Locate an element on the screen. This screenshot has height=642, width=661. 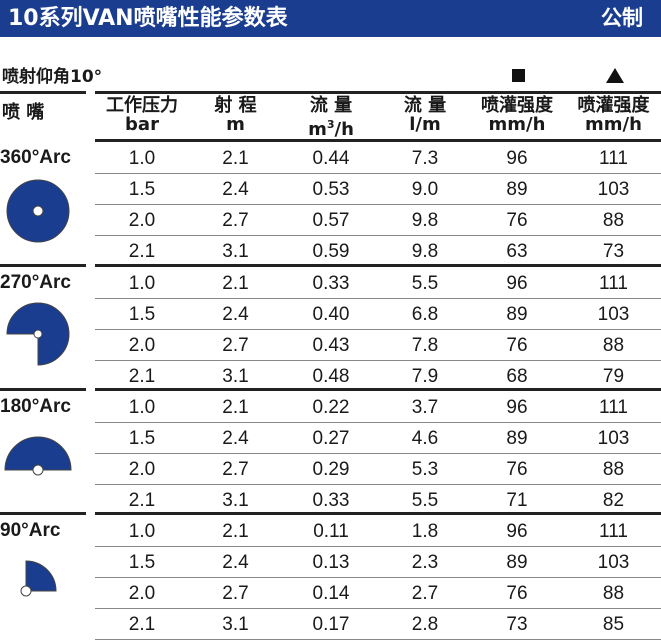
flow-lm-cell: 7.8 is located at coordinates (425, 345).